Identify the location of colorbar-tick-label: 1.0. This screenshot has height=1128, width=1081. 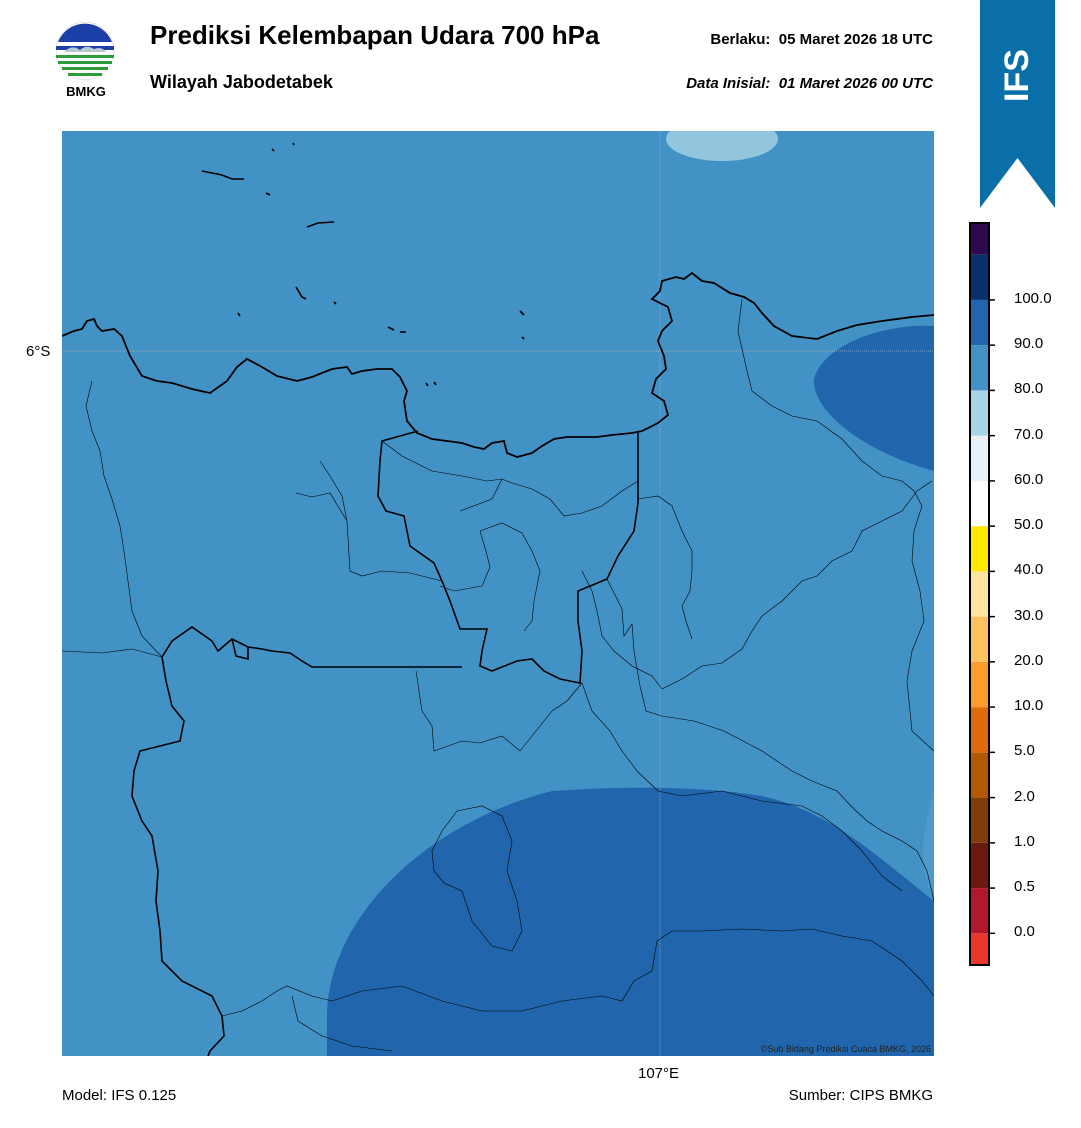
(1024, 841).